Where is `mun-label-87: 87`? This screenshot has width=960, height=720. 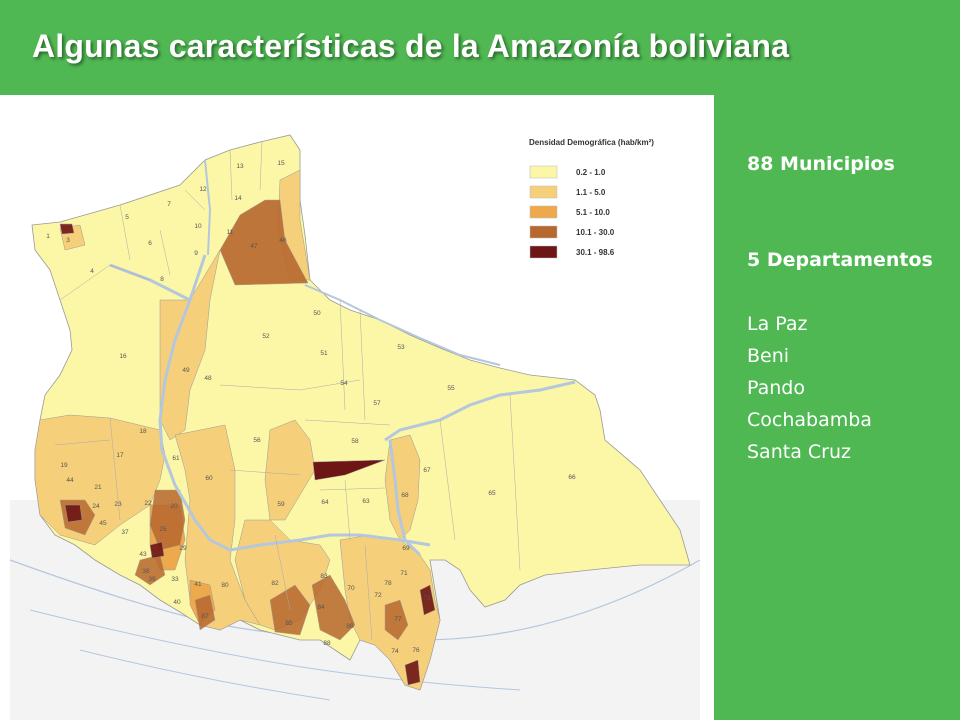 mun-label-87: 87 is located at coordinates (205, 616).